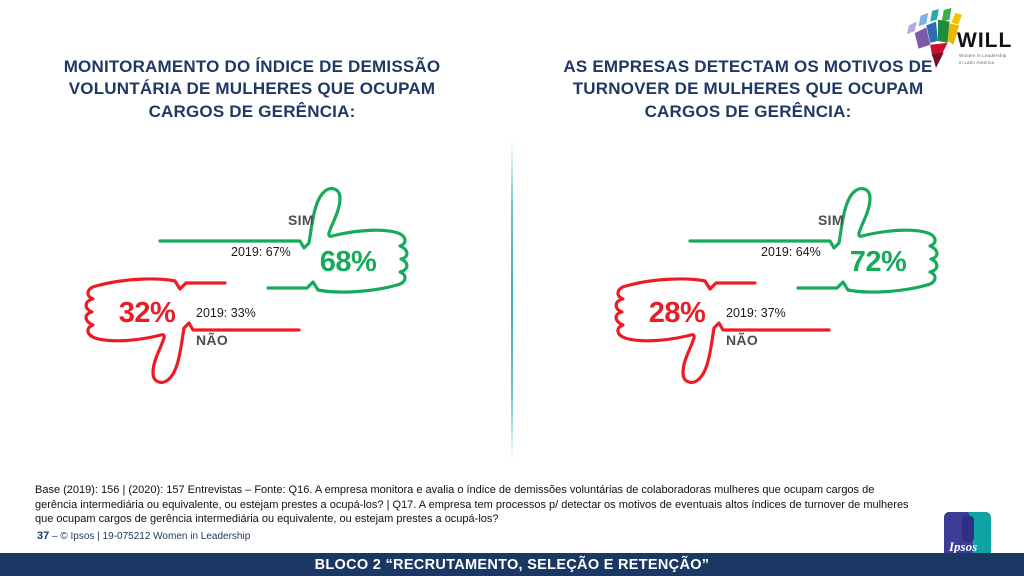 The width and height of the screenshot is (1024, 576). Describe the element at coordinates (348, 262) in the screenshot. I see `left-yes-current-value: 68%` at that location.